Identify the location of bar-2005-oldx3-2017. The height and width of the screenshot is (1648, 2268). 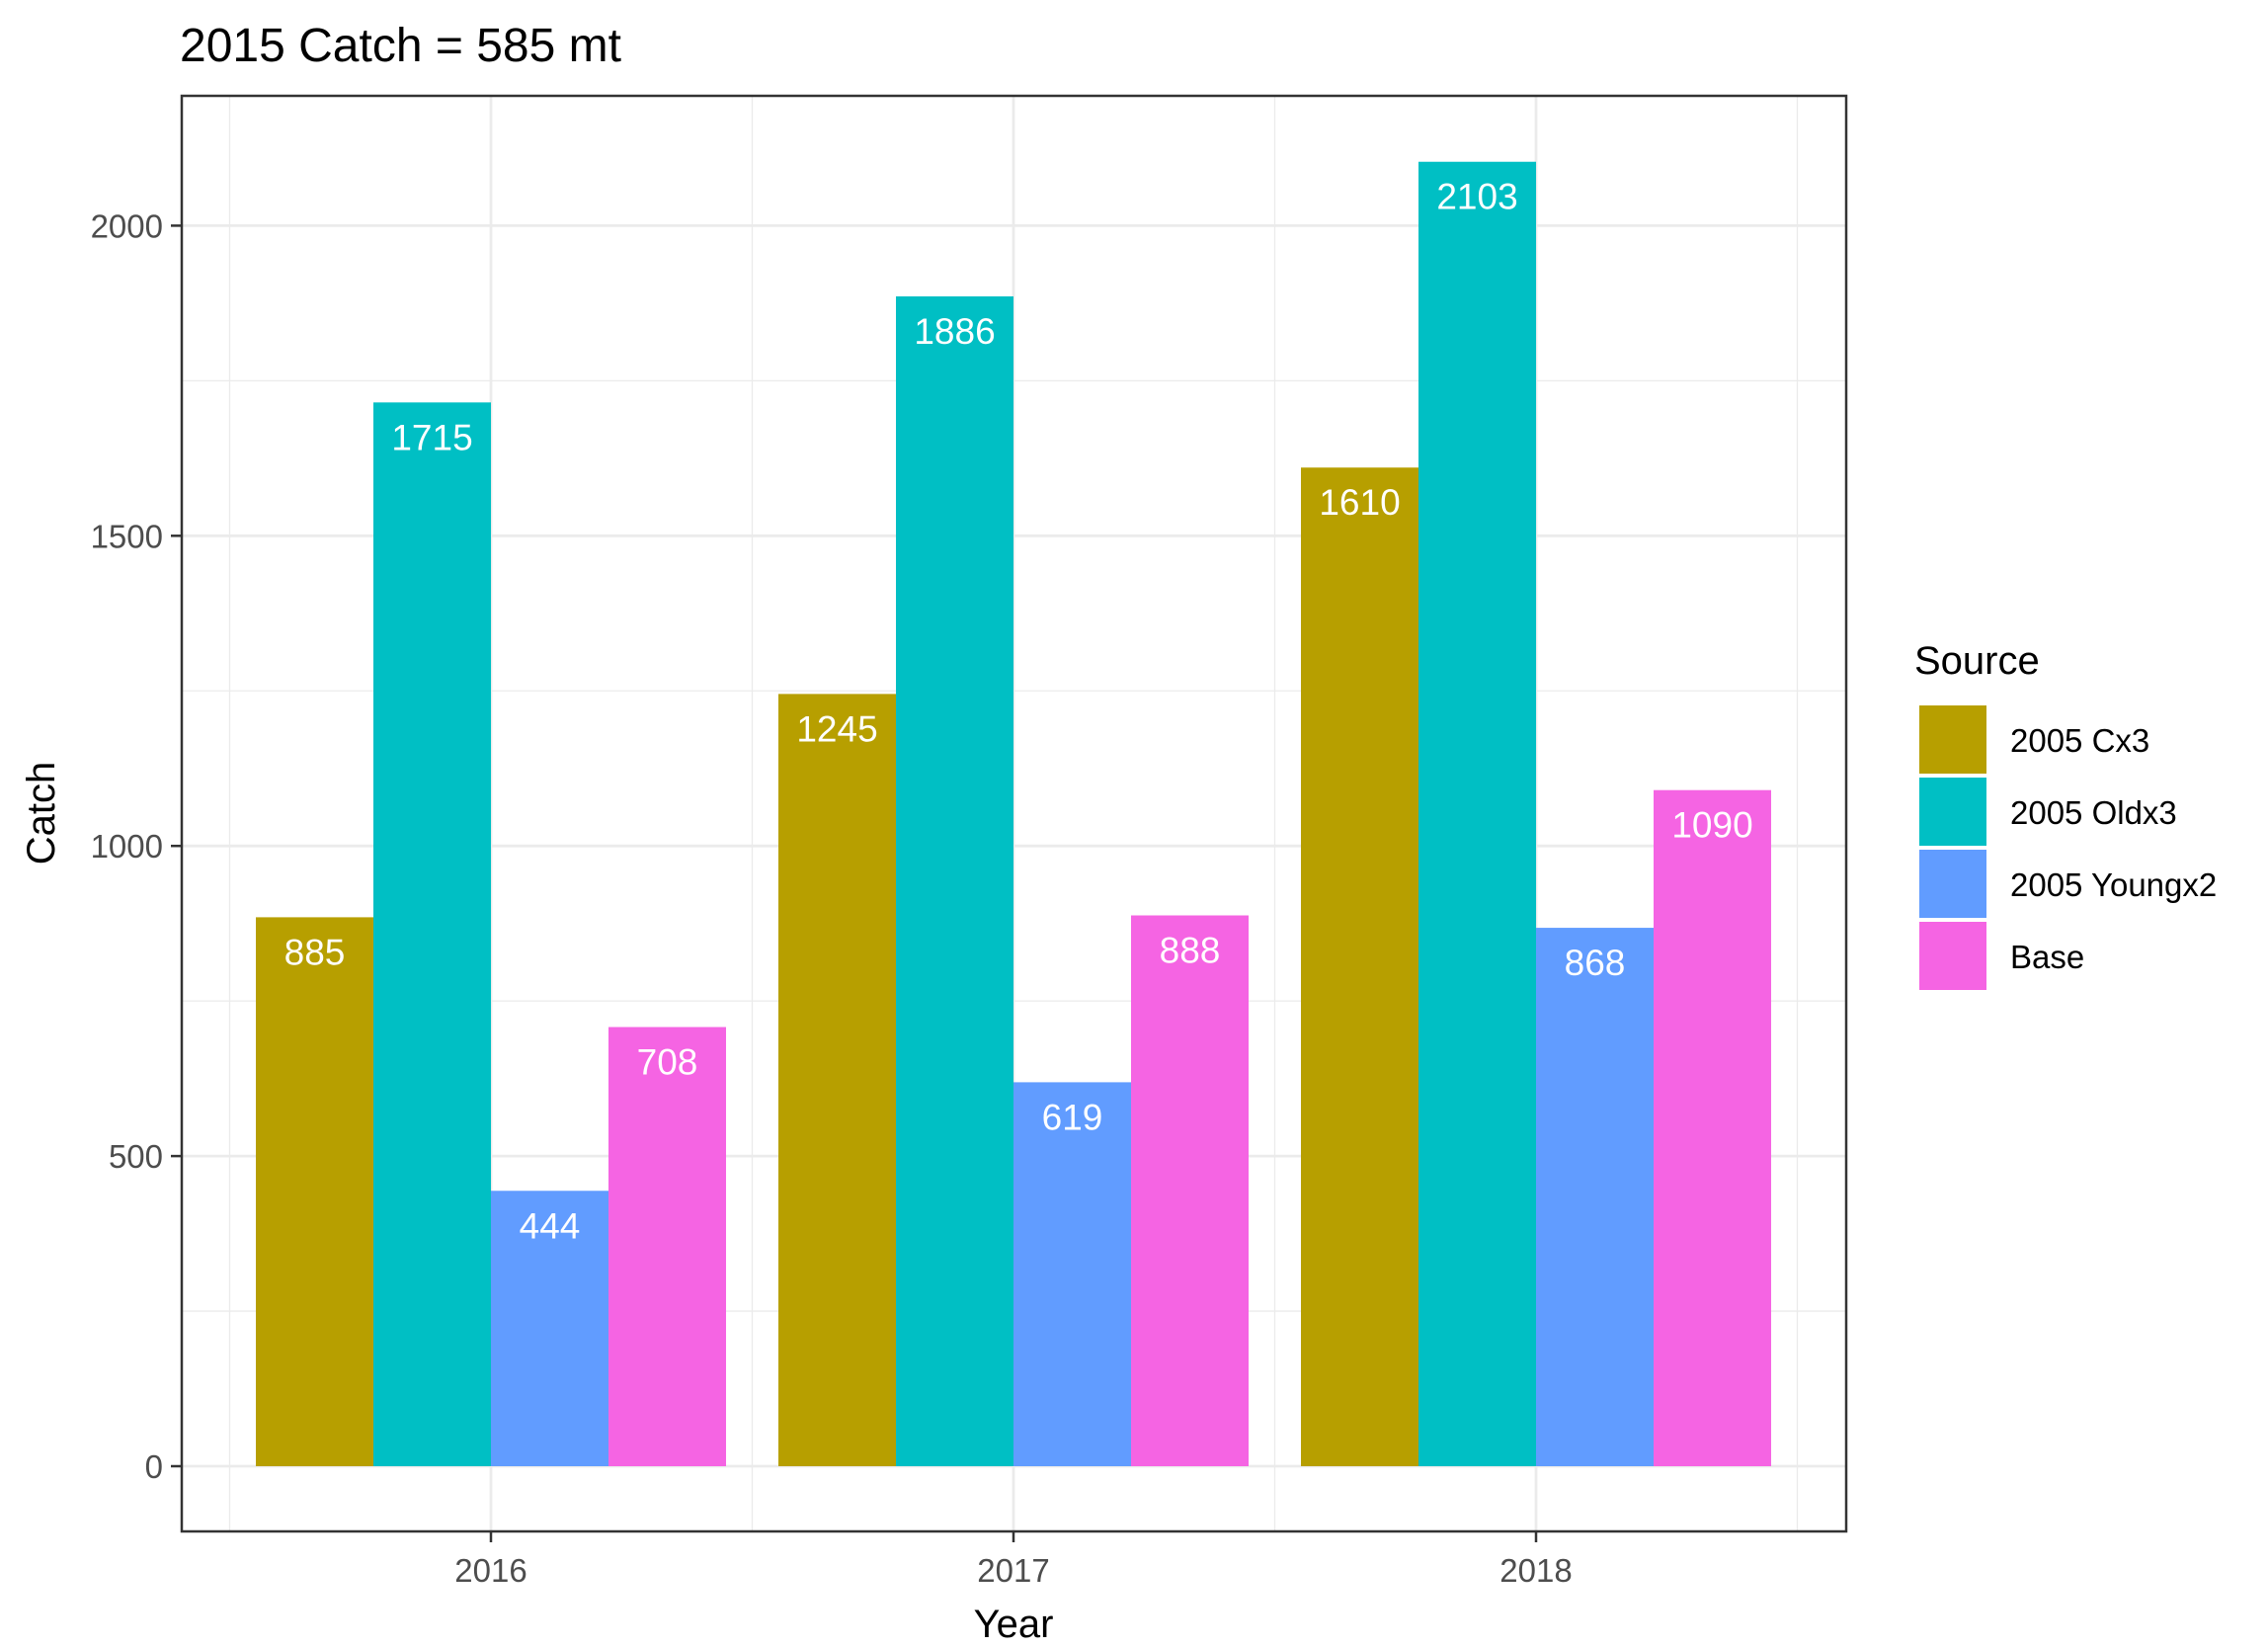
(954, 881).